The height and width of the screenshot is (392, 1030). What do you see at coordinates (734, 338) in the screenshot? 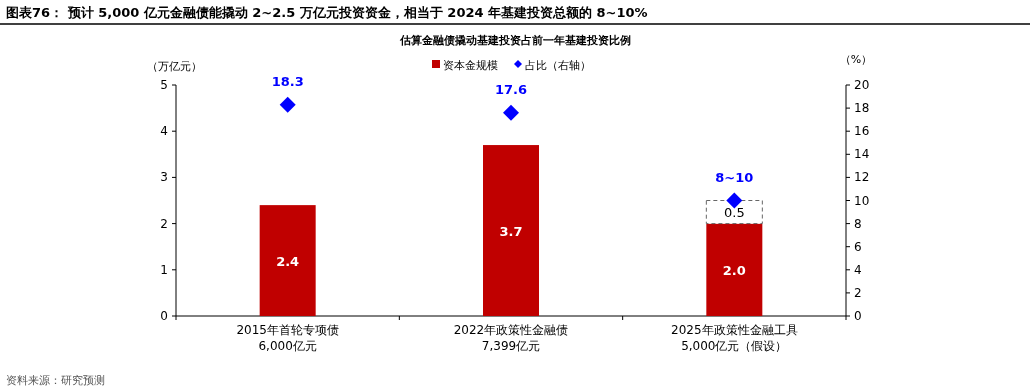
I see `x-tick-label: 2025年政策性金融工具 5,000亿元（假设）` at bounding box center [734, 338].